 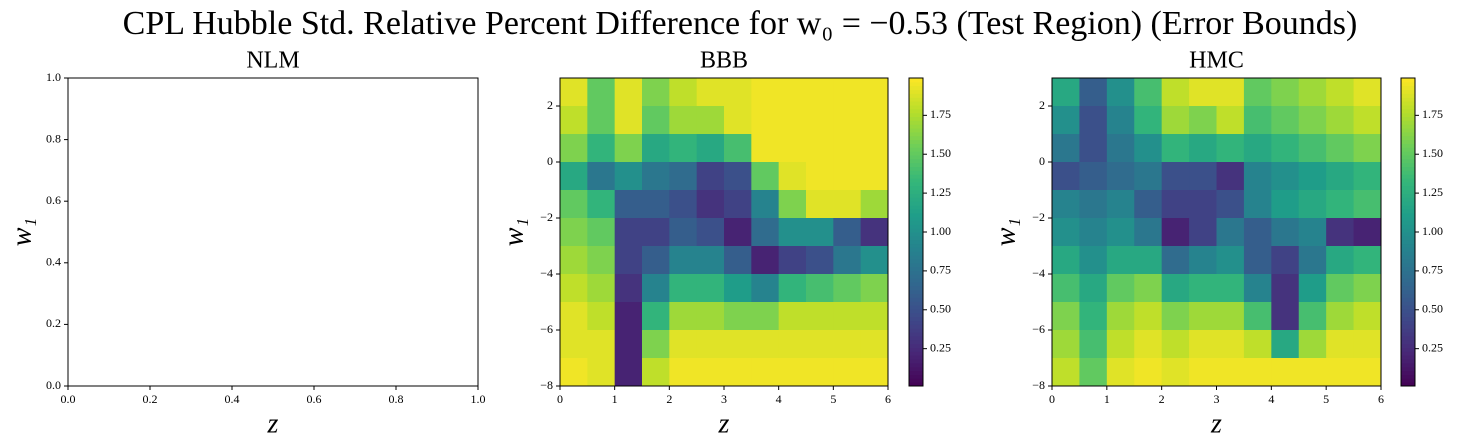 What do you see at coordinates (513, 232) in the screenshot?
I see `y-axis-label: w₁` at bounding box center [513, 232].